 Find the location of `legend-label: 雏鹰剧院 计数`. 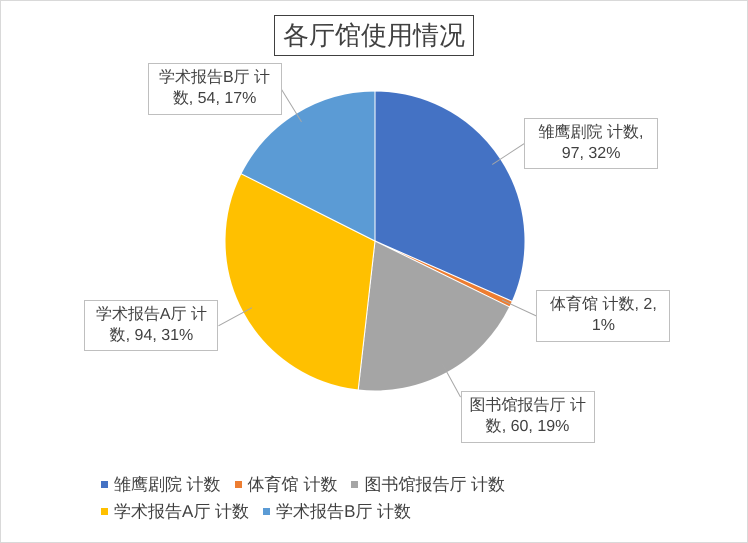

legend-label: 雏鹰剧院 计数 is located at coordinates (167, 485).